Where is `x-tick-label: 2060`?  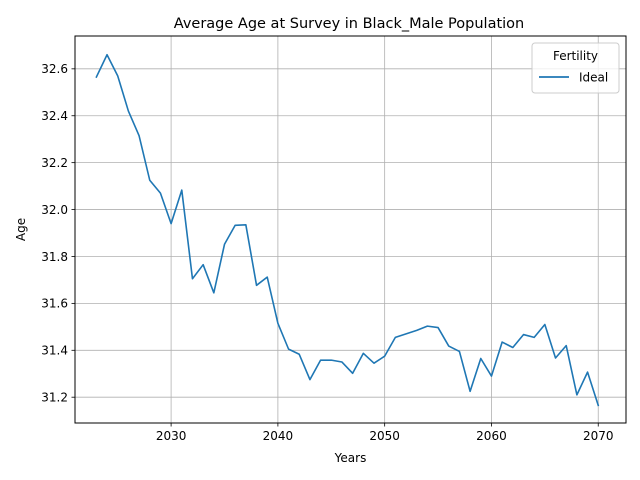 x-tick-label: 2060 is located at coordinates (491, 436).